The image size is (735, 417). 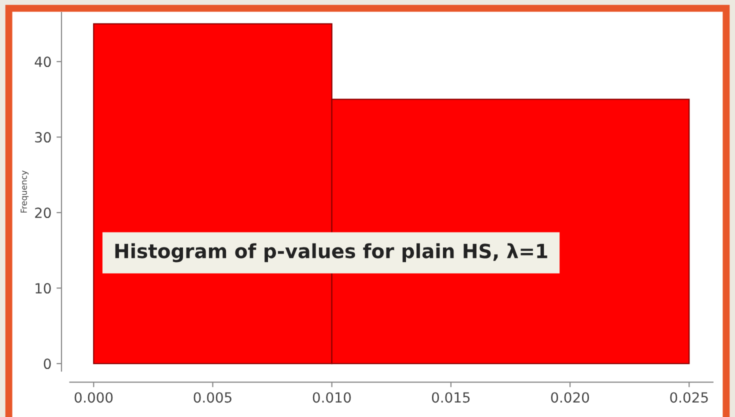 What do you see at coordinates (331, 397) in the screenshot?
I see `x-tick-label: 0.010` at bounding box center [331, 397].